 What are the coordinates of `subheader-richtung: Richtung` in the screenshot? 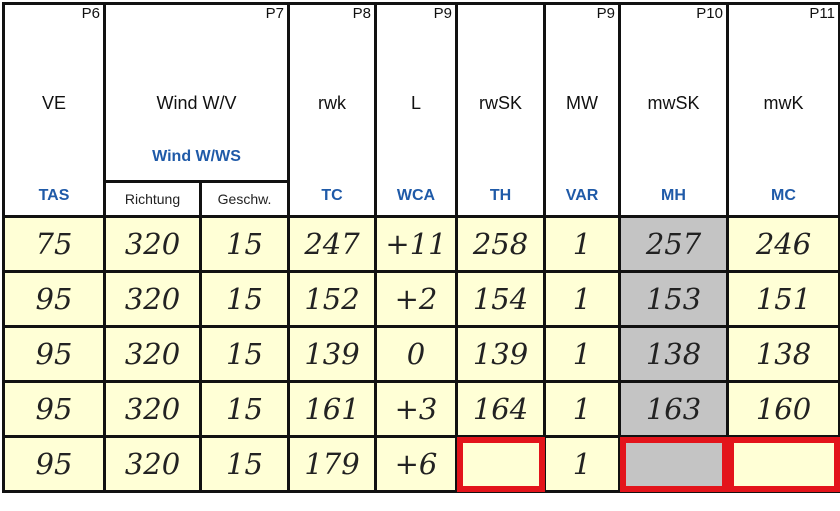 It's located at (152, 198).